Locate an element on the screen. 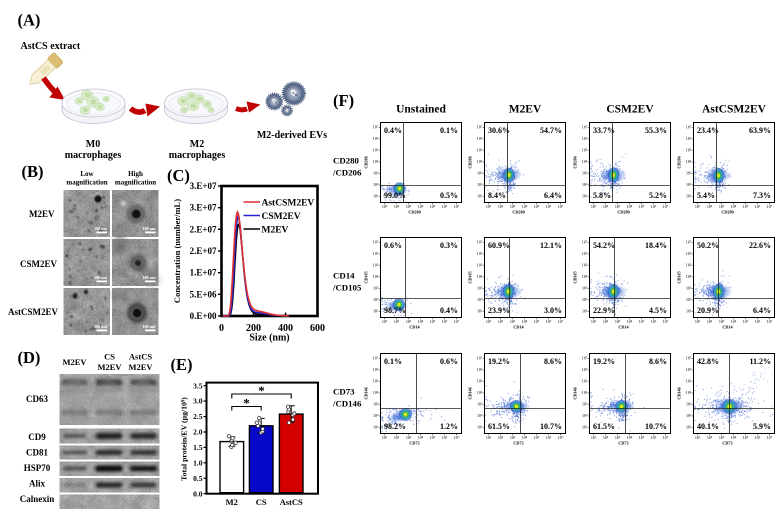  svg-text: (D) is located at coordinates (29, 357).